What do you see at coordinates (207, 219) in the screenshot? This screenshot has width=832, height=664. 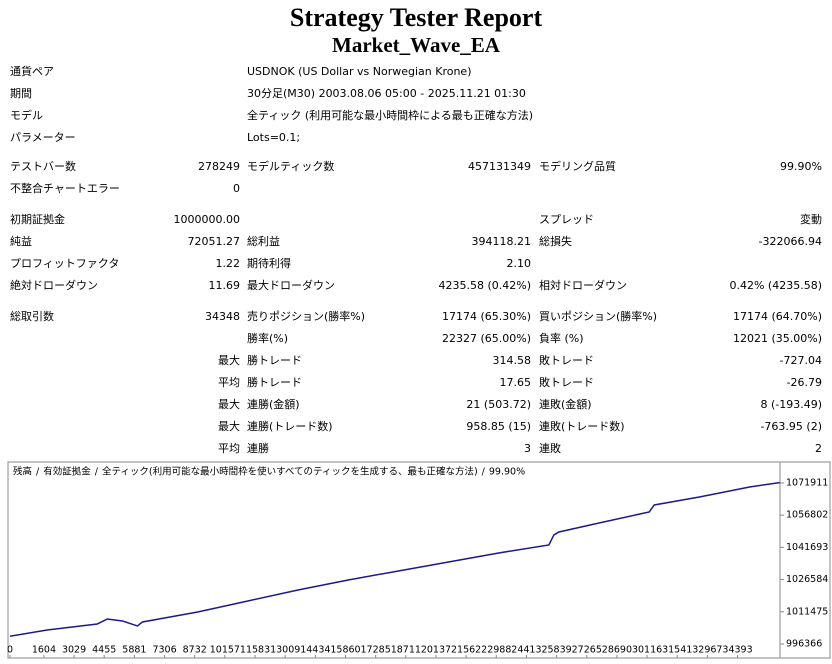 I see `stat-value: 1000000.00` at bounding box center [207, 219].